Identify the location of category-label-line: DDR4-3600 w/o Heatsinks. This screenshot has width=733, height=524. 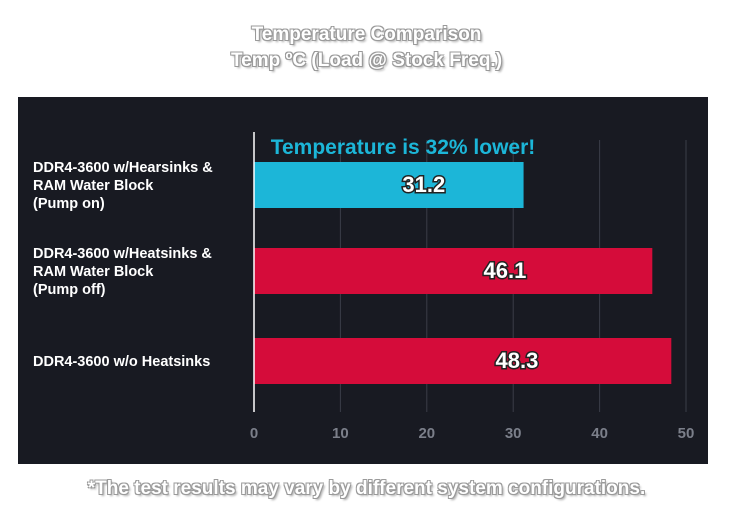
(121, 362).